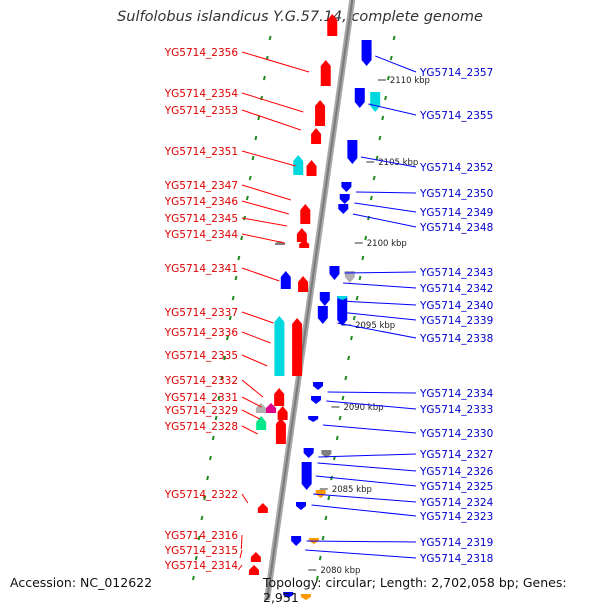  What do you see at coordinates (456, 472) in the screenshot?
I see `gene-label-right: YG5714_2326` at bounding box center [456, 472].